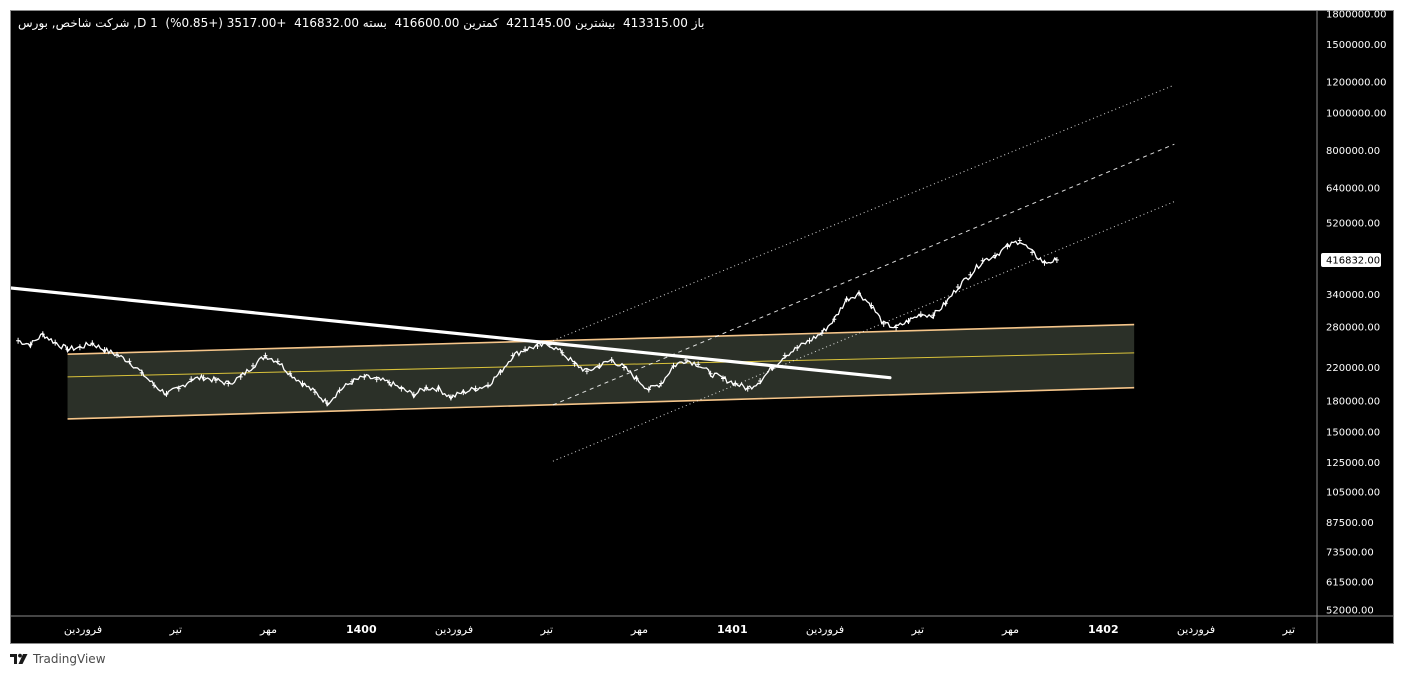 The height and width of the screenshot is (679, 1404). I want to click on y-axis-label: 220000.00, so click(1353, 368).